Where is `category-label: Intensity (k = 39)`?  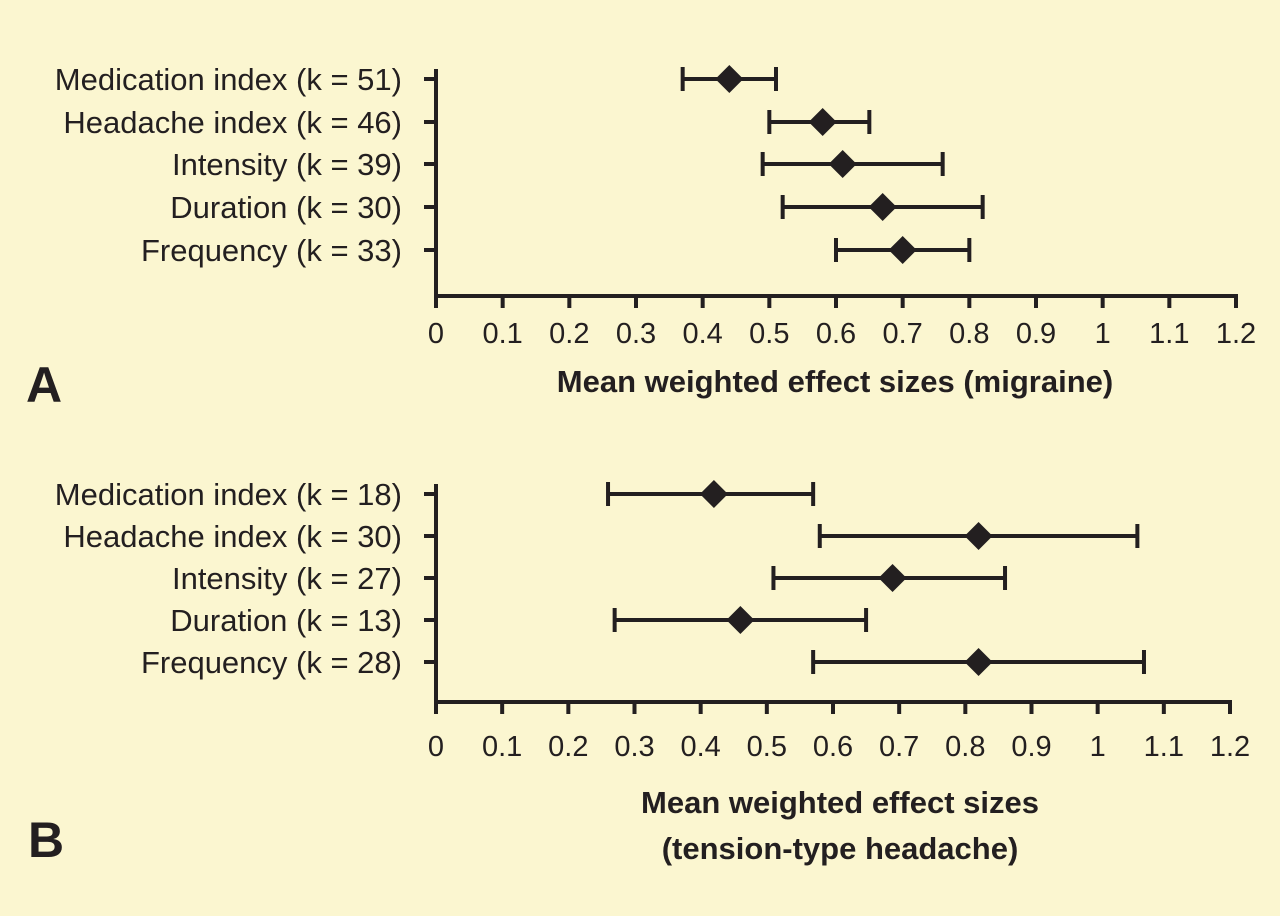
category-label: Intensity (k = 39) is located at coordinates (287, 164).